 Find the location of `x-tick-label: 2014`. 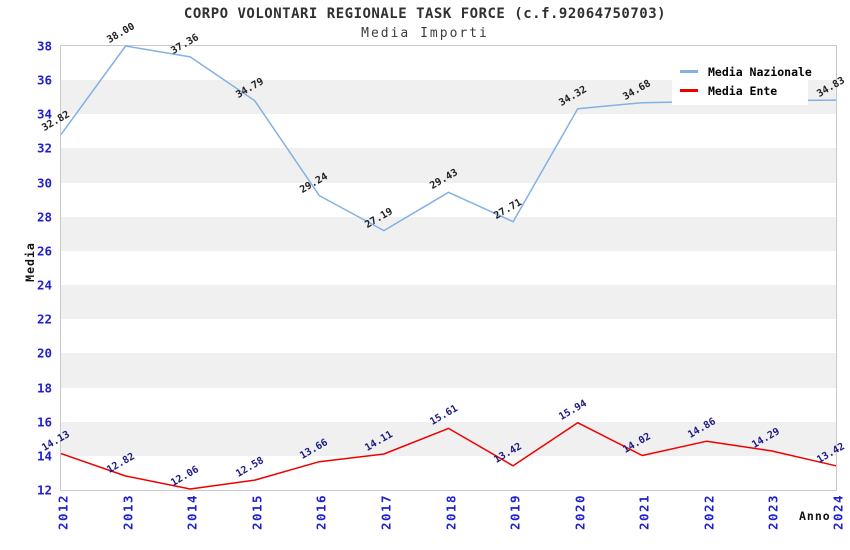

x-tick-label: 2014 is located at coordinates (192, 512).